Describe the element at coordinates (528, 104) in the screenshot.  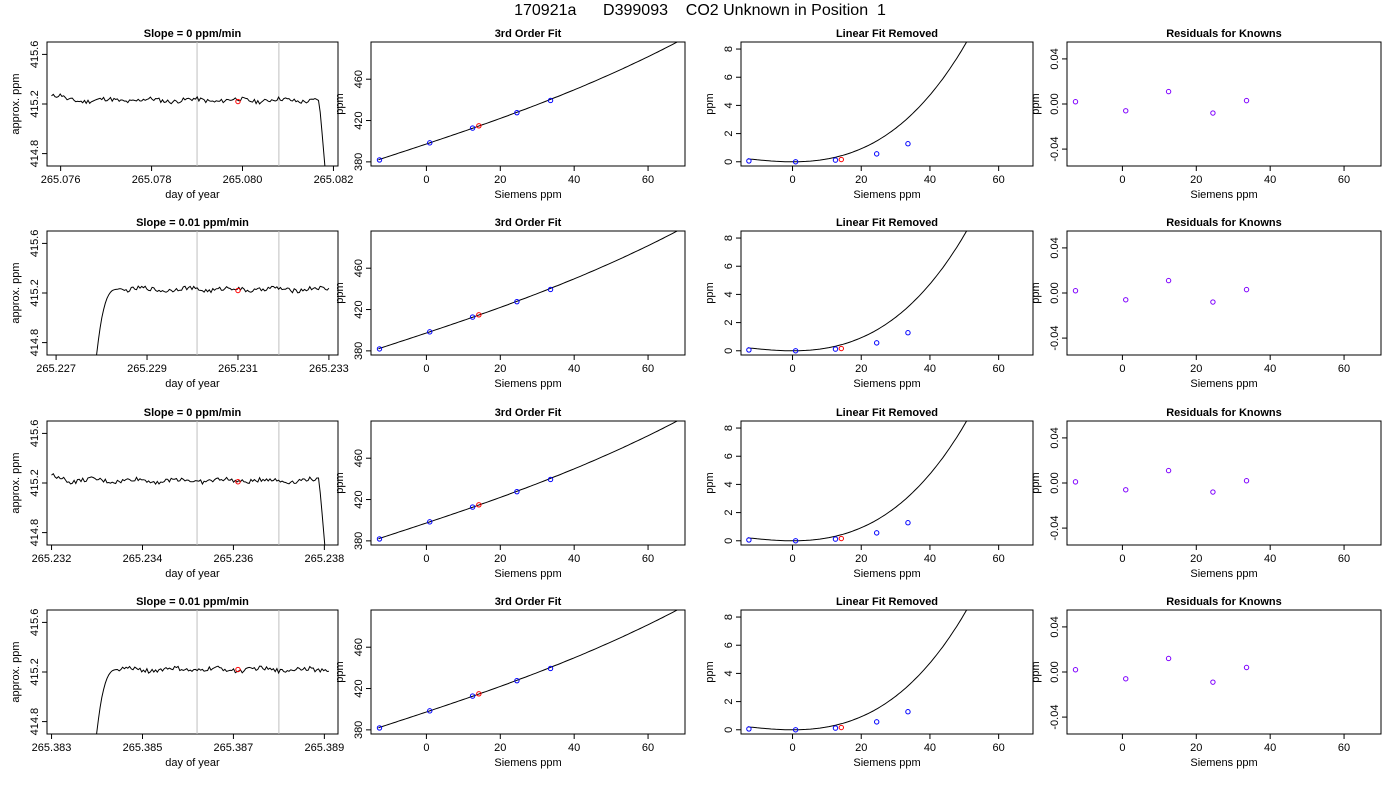
I see `plot-frame-r0c1` at that location.